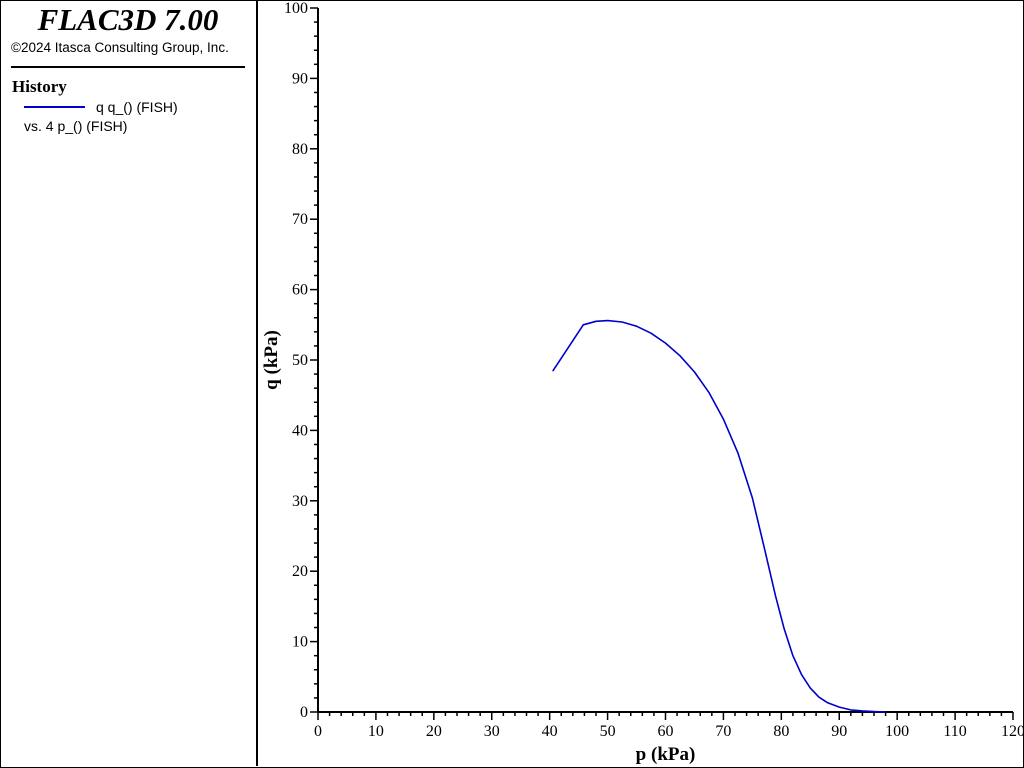 The height and width of the screenshot is (768, 1024). I want to click on y-tick-label: 70, so click(300, 219).